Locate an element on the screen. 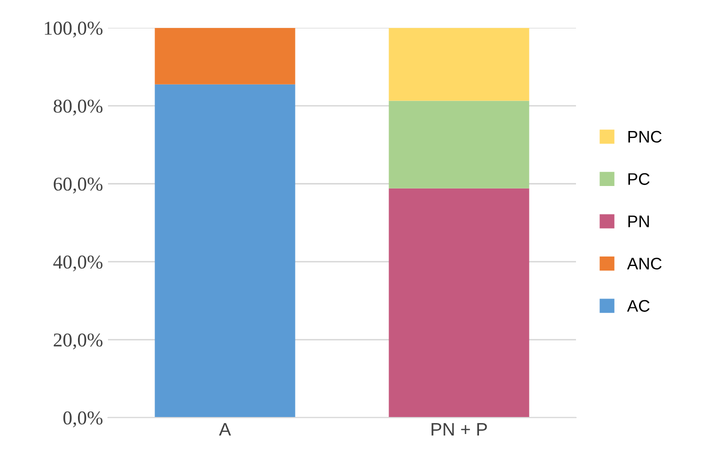 This screenshot has height=464, width=720. y-tick-label: 20,0% is located at coordinates (78, 341).